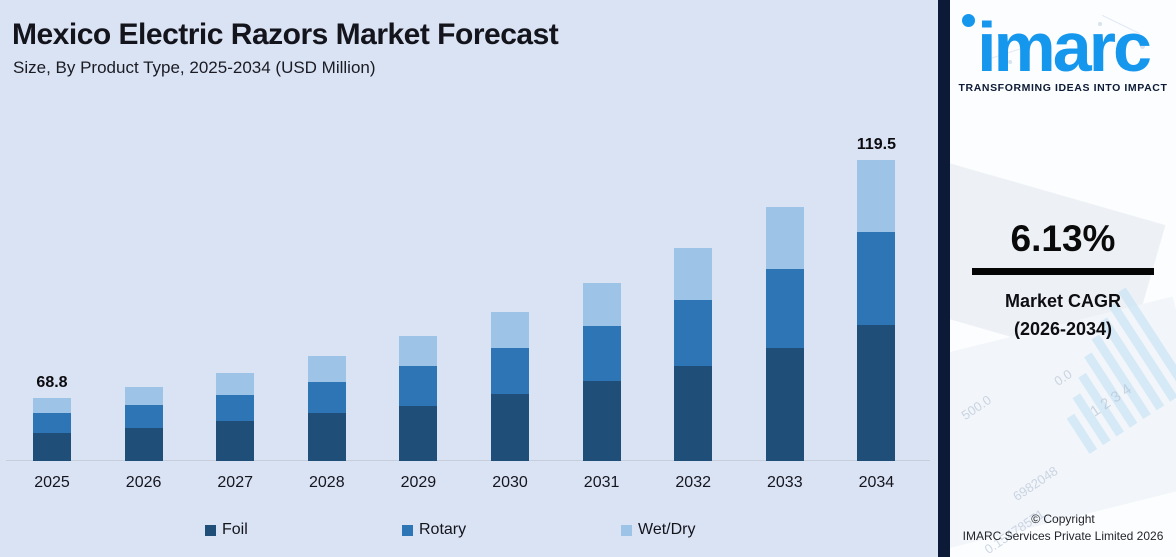  I want to click on bar-2031, so click(601, 372).